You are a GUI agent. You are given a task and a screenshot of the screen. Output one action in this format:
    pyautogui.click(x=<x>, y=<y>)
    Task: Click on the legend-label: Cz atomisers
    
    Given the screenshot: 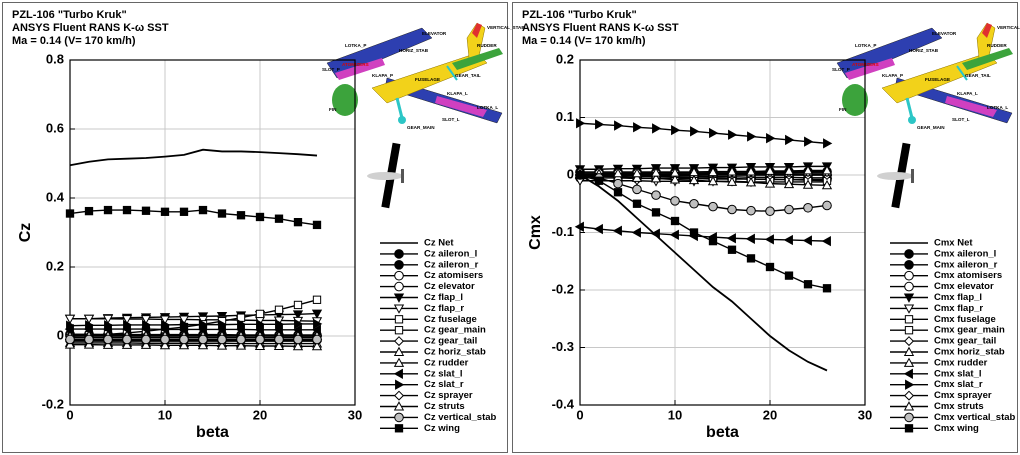 What is the action you would take?
    pyautogui.click(x=453, y=275)
    